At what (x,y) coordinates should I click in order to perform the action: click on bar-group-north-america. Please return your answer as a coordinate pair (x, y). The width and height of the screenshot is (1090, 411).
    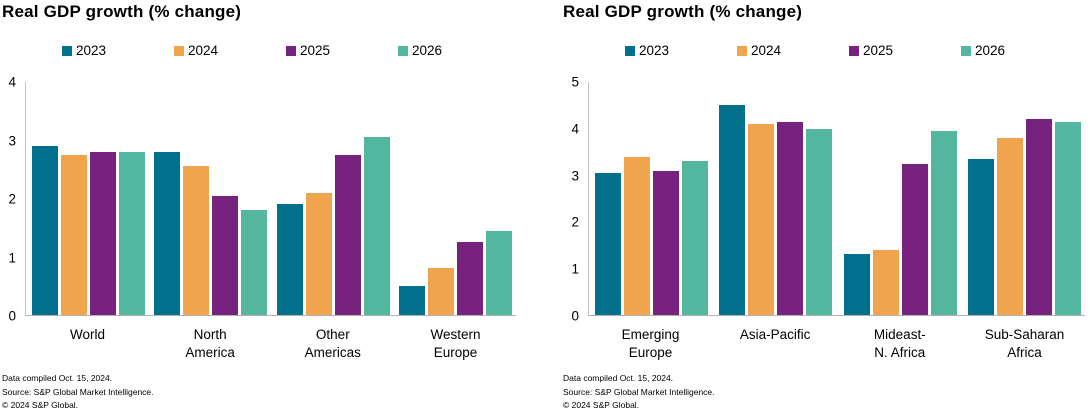
    Looking at the image, I should click on (211, 198).